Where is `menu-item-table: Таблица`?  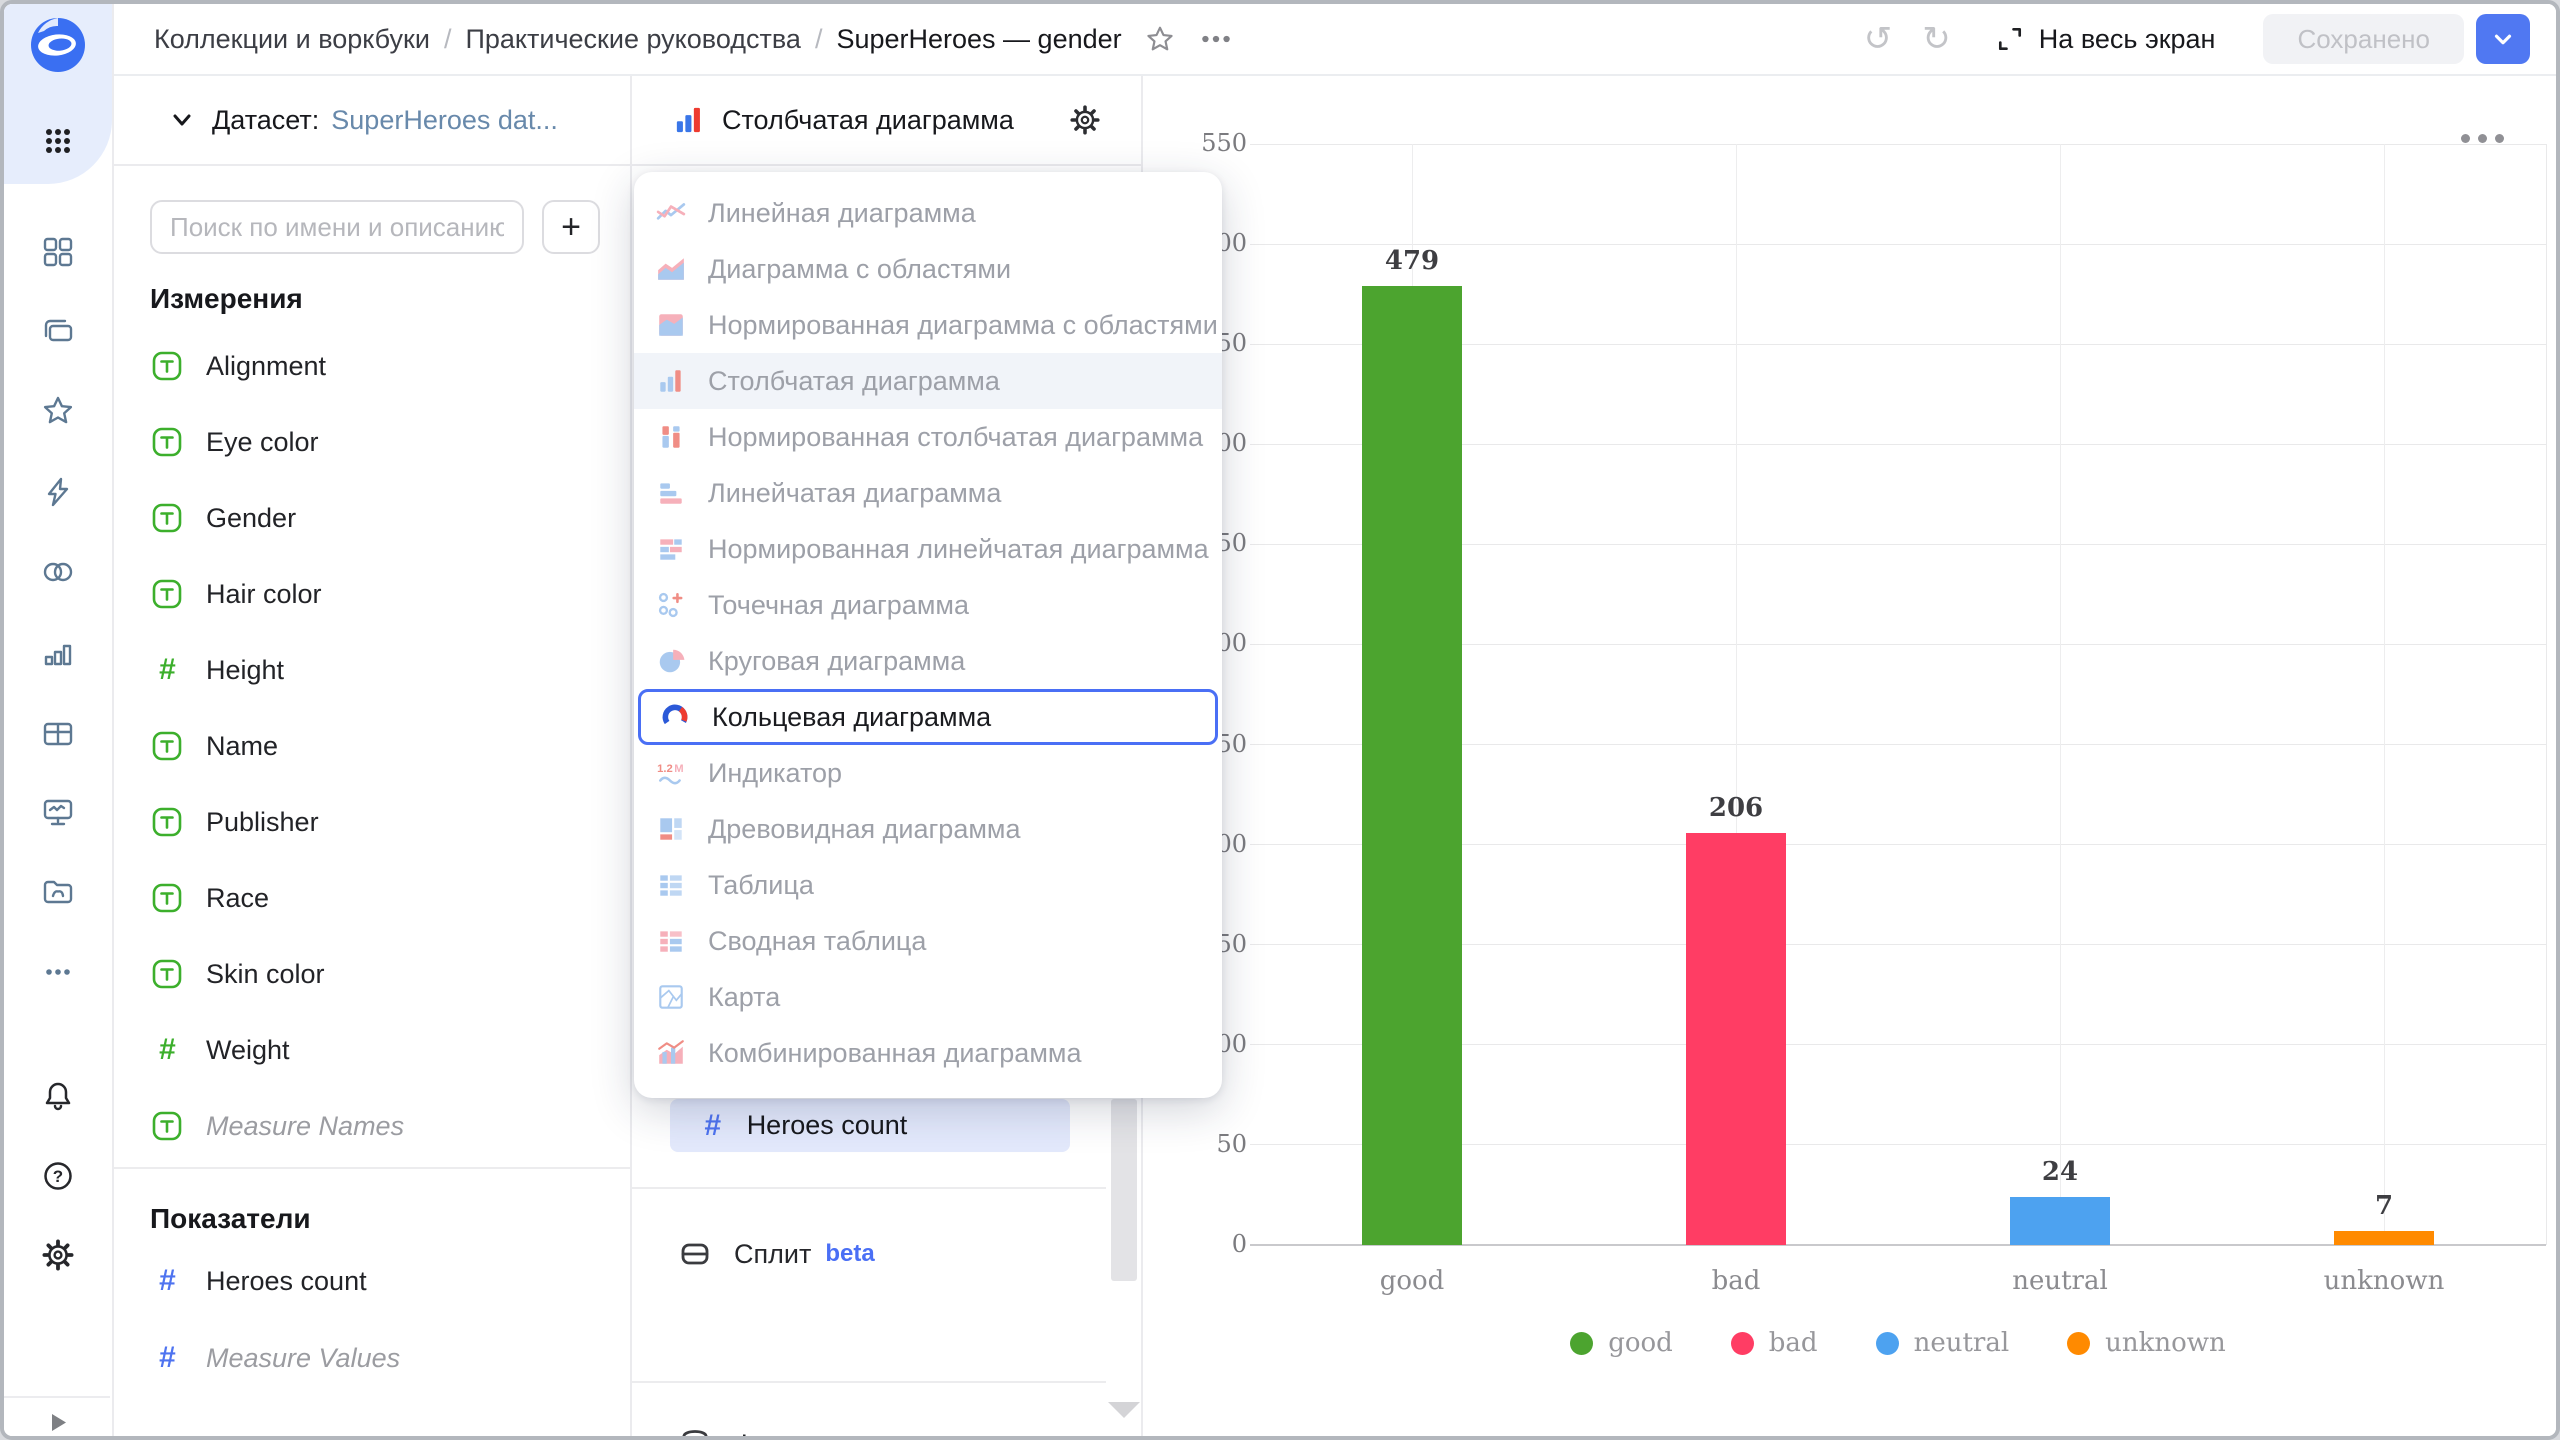 menu-item-table: Таблица is located at coordinates (928, 885).